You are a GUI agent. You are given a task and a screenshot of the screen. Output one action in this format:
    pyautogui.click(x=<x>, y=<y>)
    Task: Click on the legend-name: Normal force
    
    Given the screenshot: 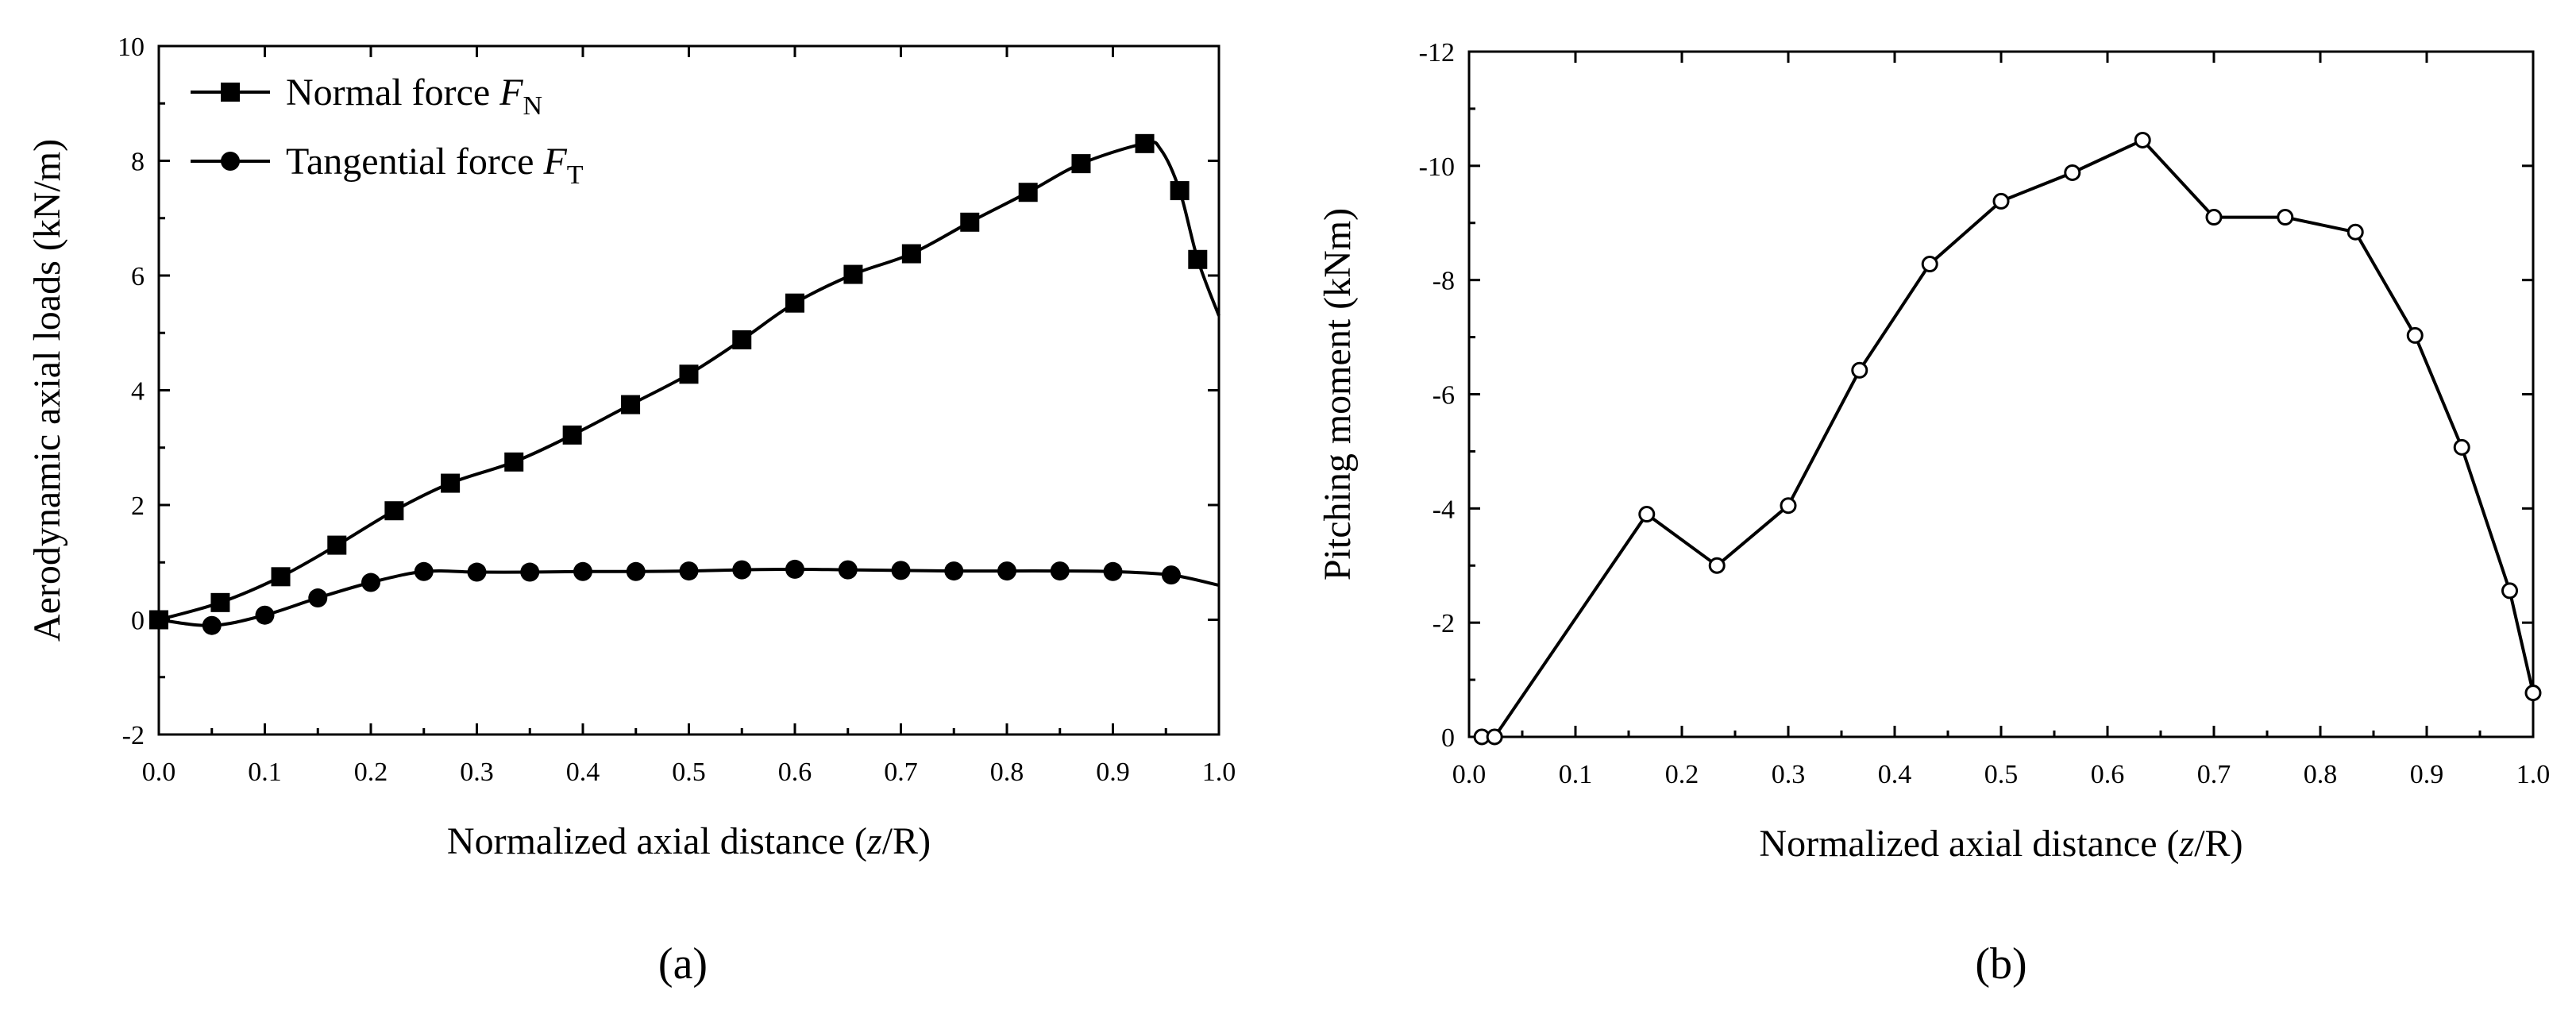 What is the action you would take?
    pyautogui.click(x=392, y=93)
    